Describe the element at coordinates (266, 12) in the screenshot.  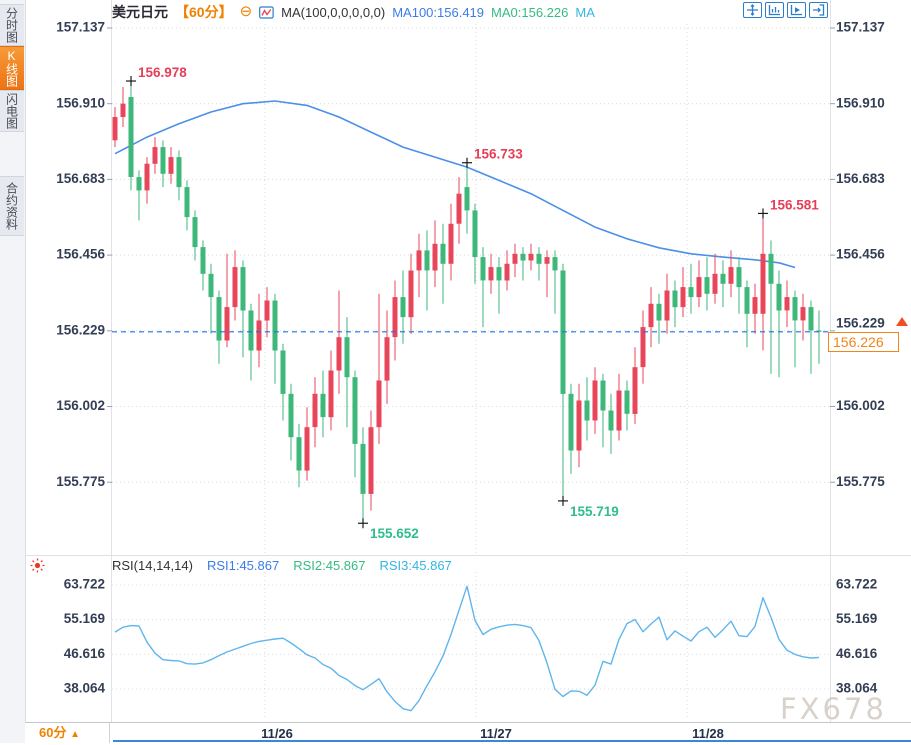
I see `indicator-badge-icon` at that location.